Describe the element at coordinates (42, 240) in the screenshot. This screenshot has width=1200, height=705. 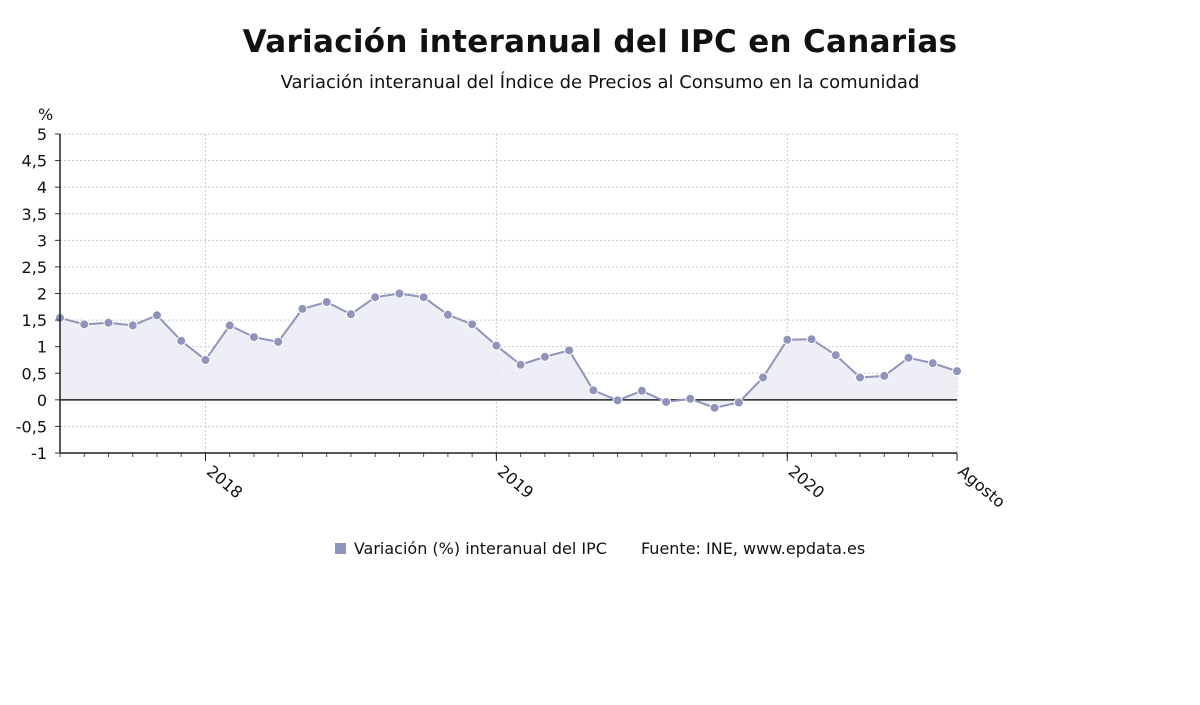
I see `y-tick-label: 3` at that location.